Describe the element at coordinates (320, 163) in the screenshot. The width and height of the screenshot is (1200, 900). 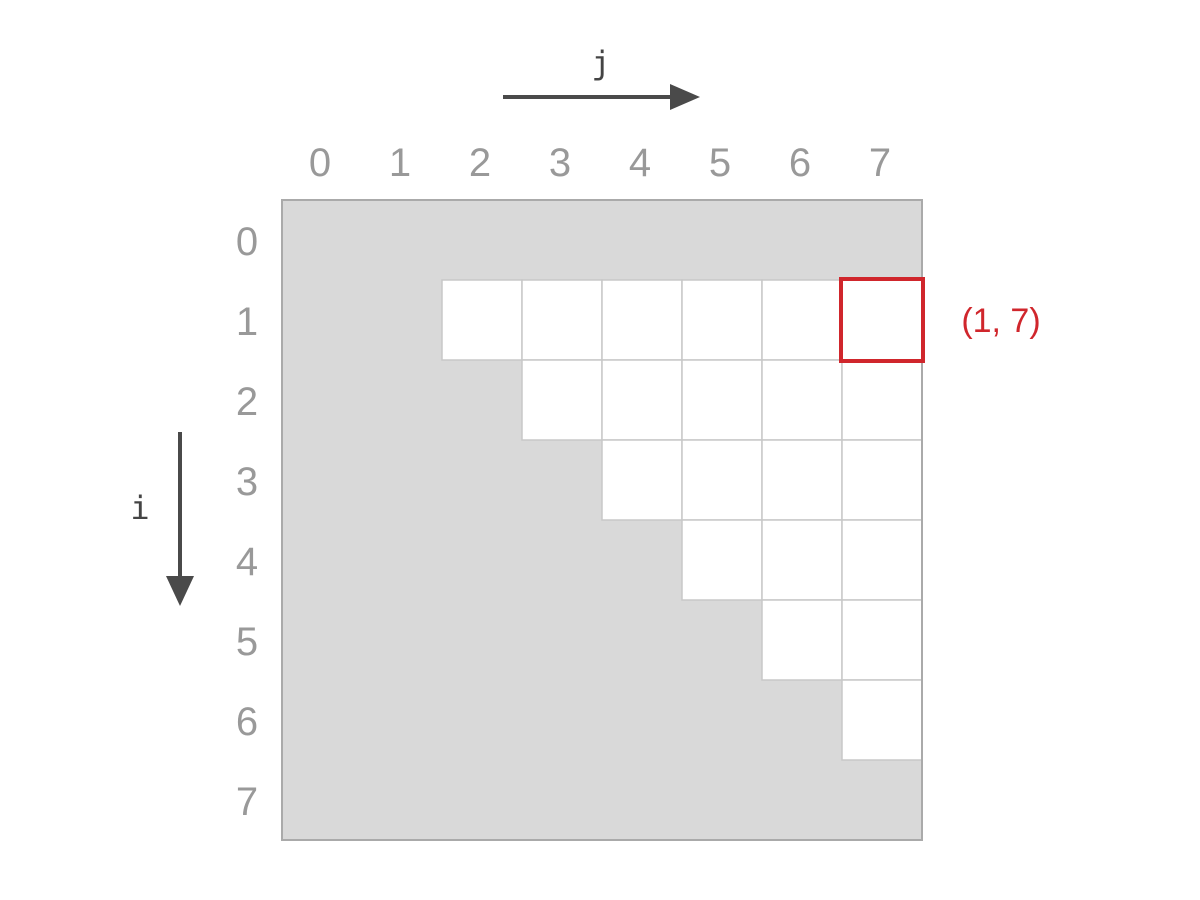
I see `column-index-0: 0` at that location.